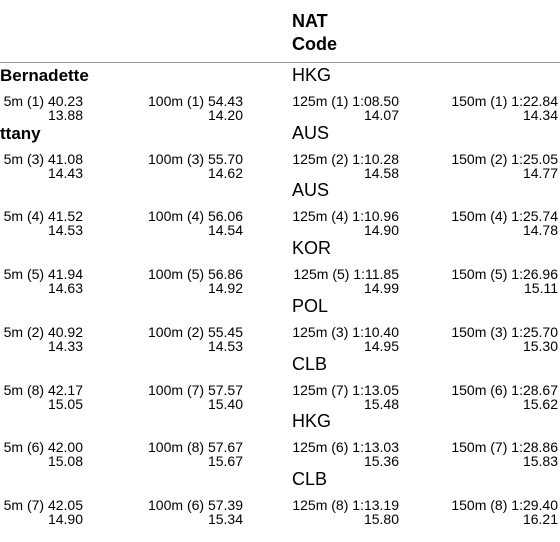 This screenshot has width=560, height=542. I want to click on split-time: 1:22.84, so click(534, 101).